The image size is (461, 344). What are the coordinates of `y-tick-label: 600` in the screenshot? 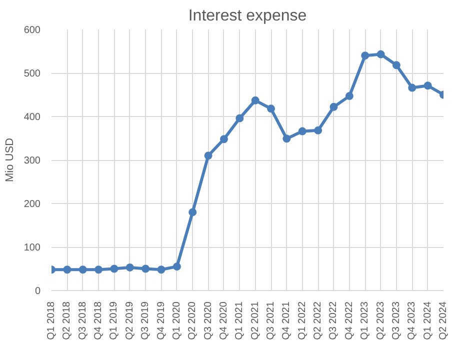 It's located at (32, 30).